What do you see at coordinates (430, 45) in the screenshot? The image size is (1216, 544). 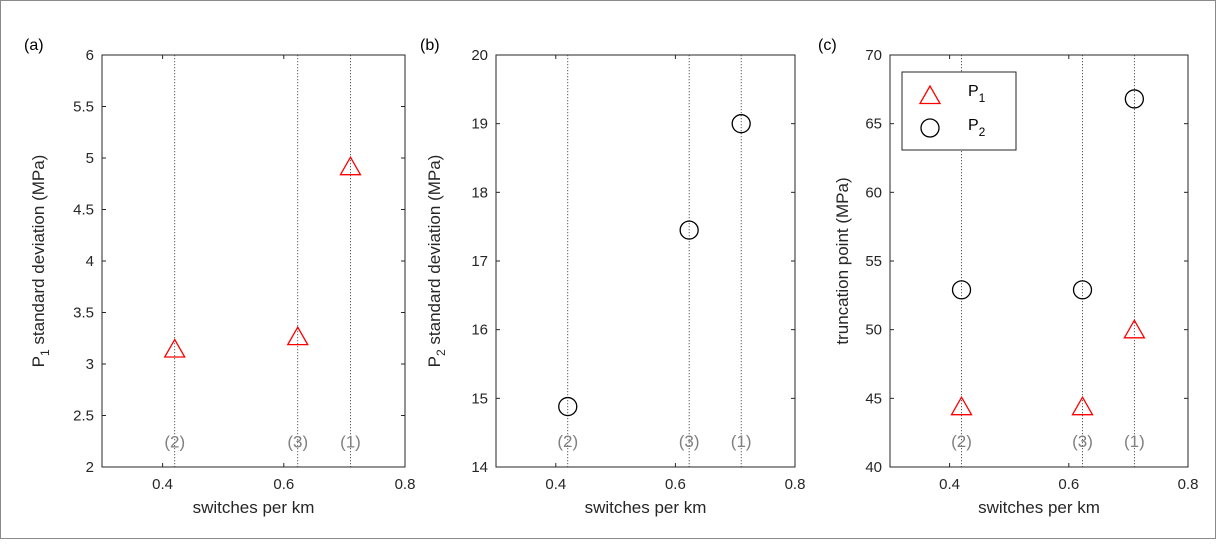 I see `panel-label: (b)` at bounding box center [430, 45].